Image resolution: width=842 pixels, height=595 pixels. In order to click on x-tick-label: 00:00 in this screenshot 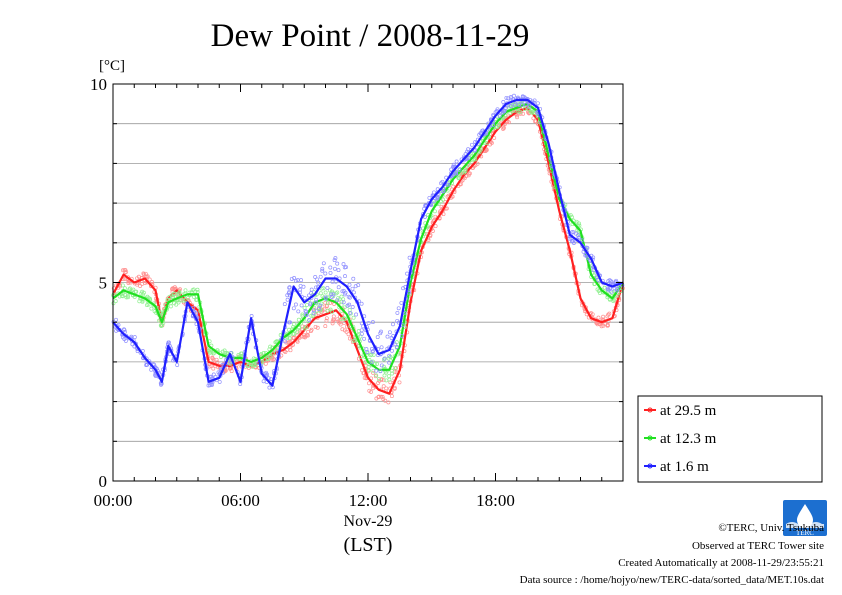, I will do `click(113, 500)`.